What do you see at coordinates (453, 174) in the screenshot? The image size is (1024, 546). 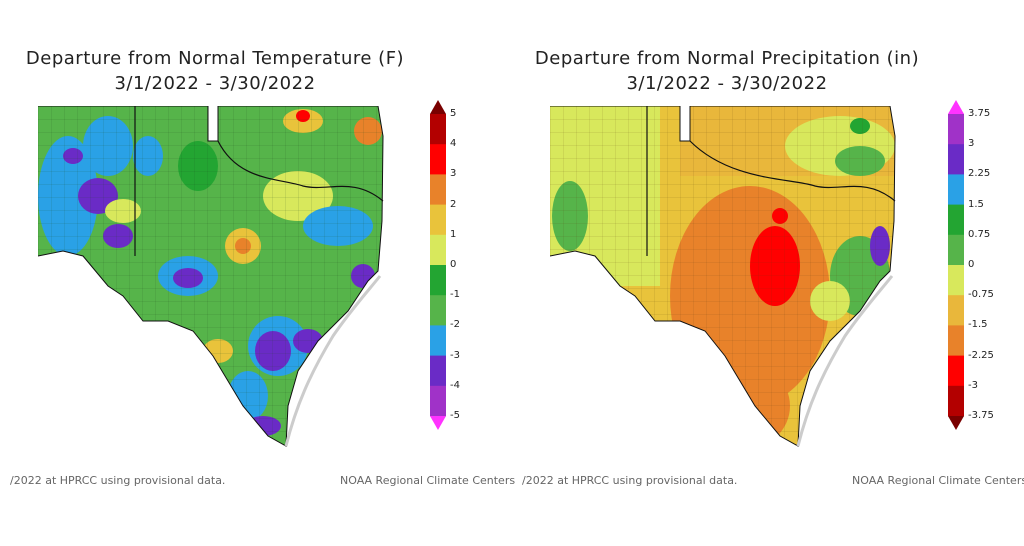 I see `temperature-legend-tick-label: 3` at bounding box center [453, 174].